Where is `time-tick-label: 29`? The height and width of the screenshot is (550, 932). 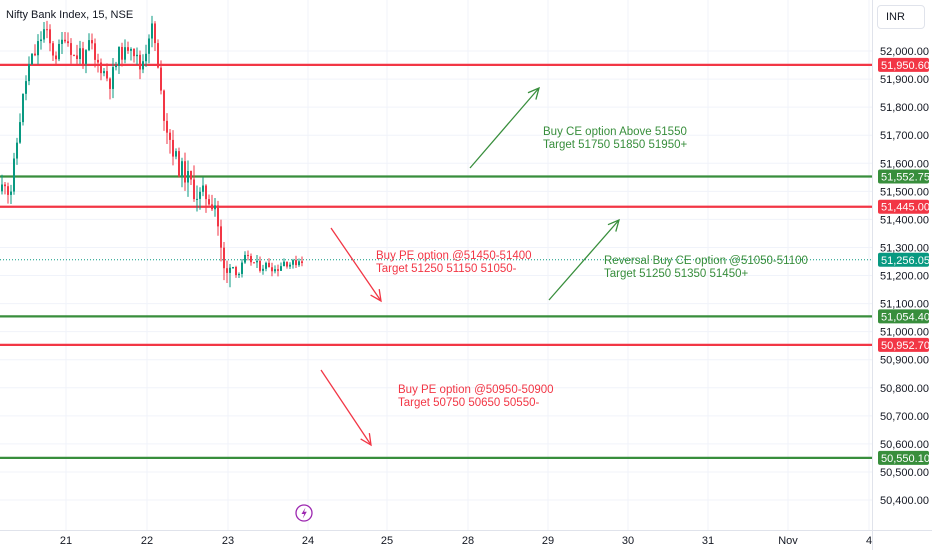
time-tick-label: 29 is located at coordinates (548, 541).